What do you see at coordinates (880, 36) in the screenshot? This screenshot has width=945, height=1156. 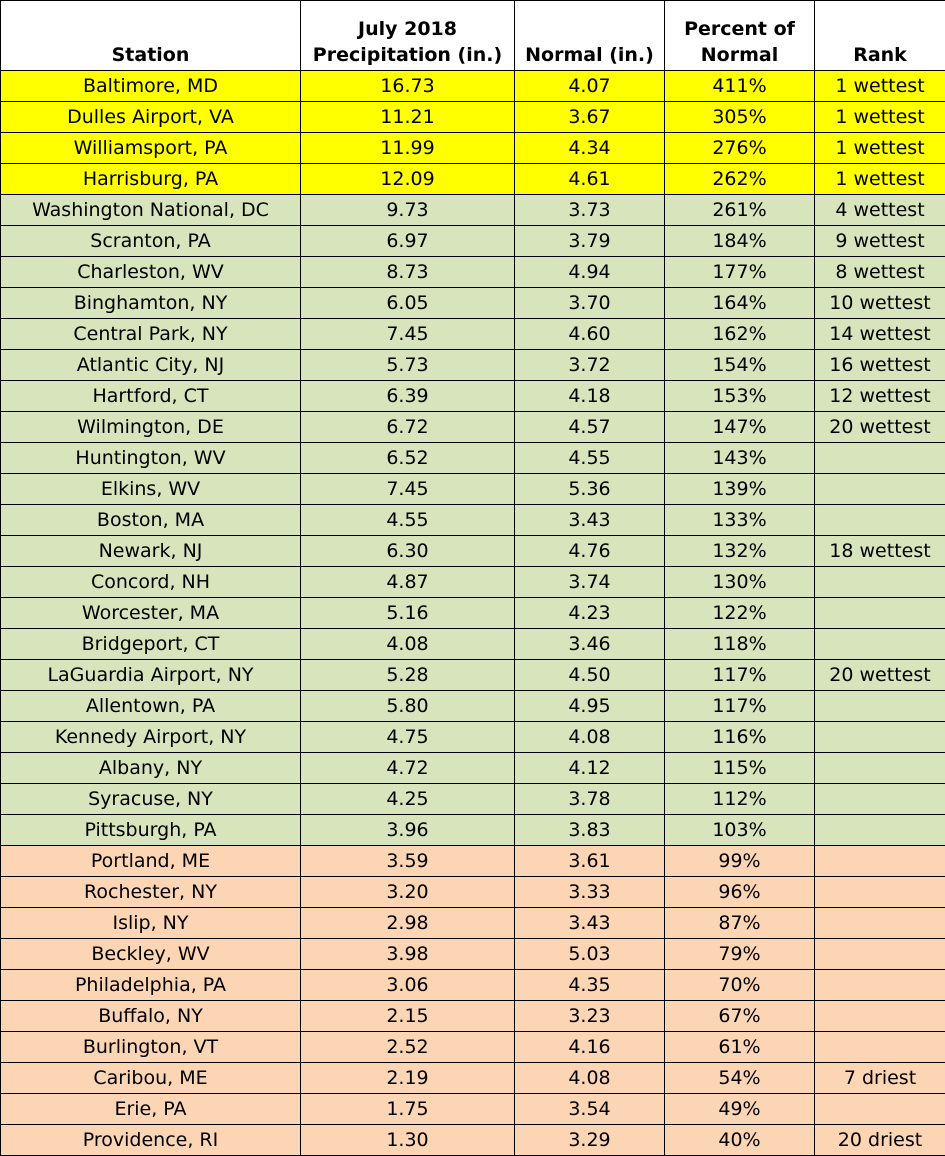 I see `header-rank: Rank` at bounding box center [880, 36].